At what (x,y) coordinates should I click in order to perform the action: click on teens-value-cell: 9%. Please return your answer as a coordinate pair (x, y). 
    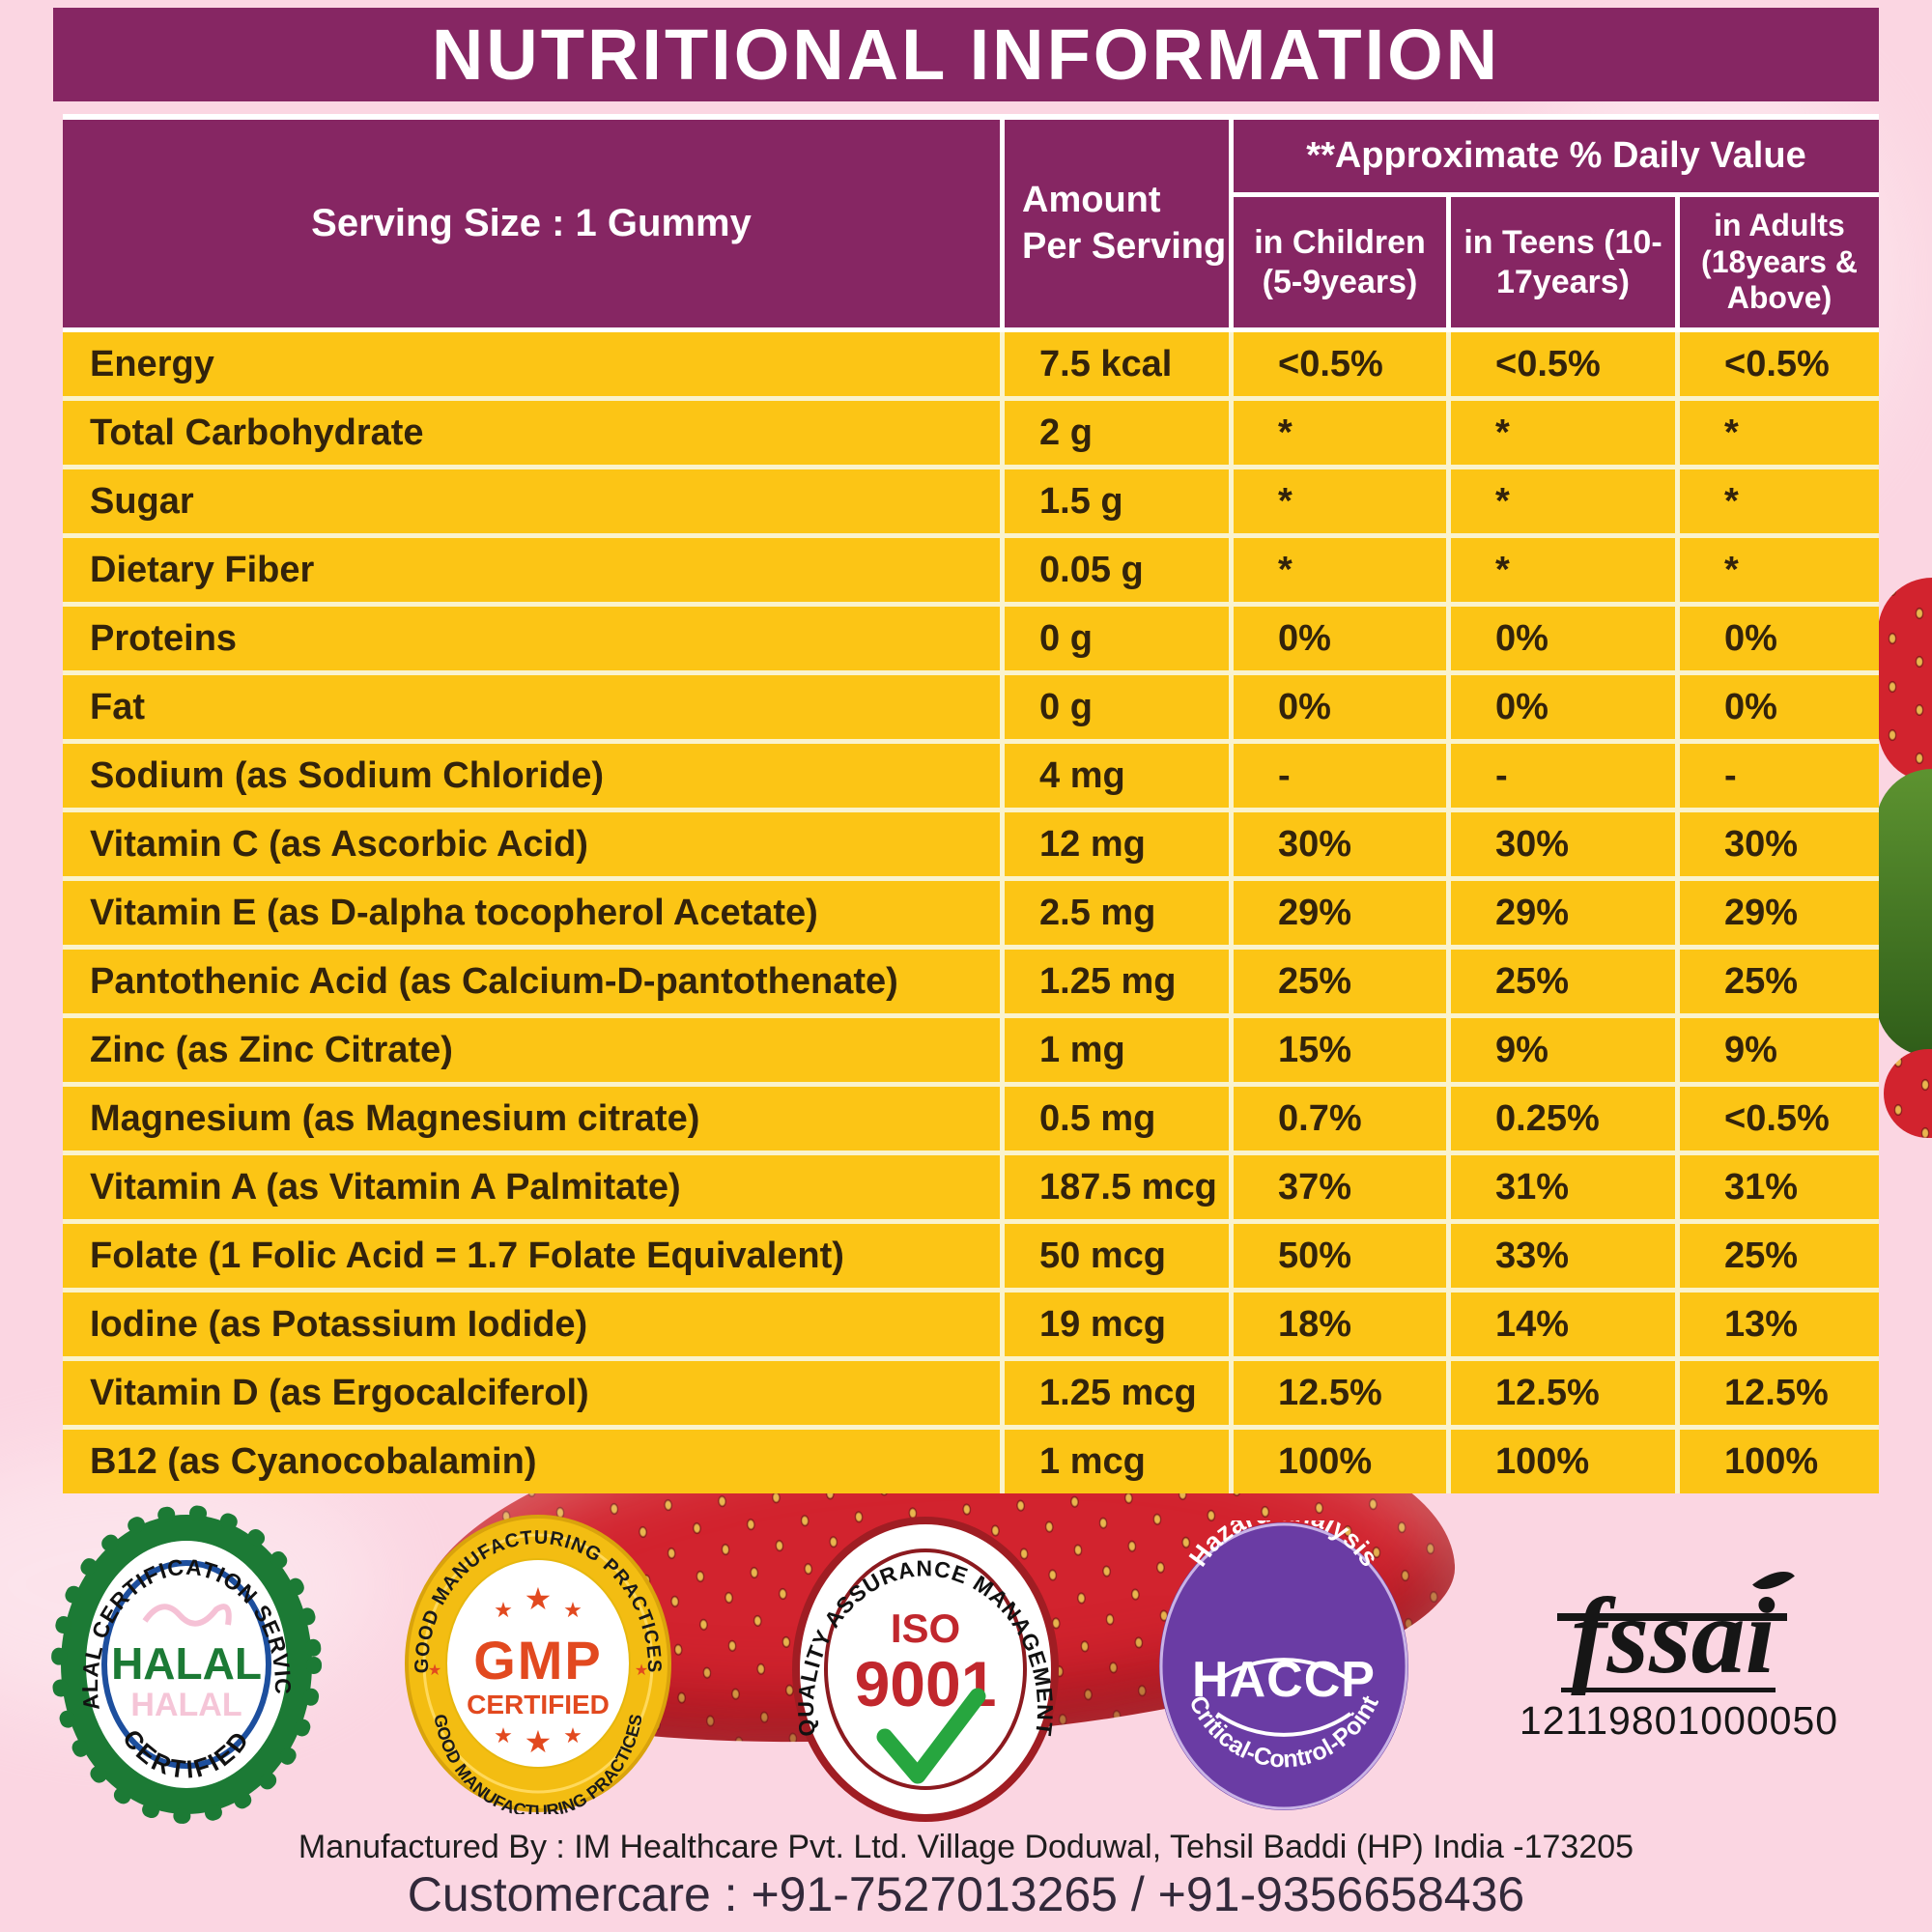
    Looking at the image, I should click on (1563, 1050).